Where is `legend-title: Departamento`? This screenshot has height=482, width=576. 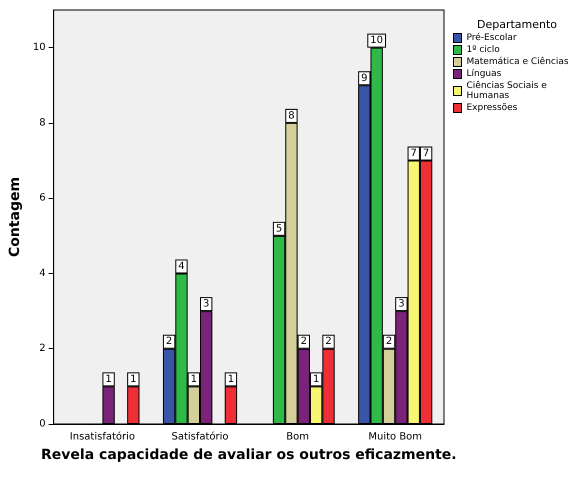
legend-title: Departamento is located at coordinates (517, 24).